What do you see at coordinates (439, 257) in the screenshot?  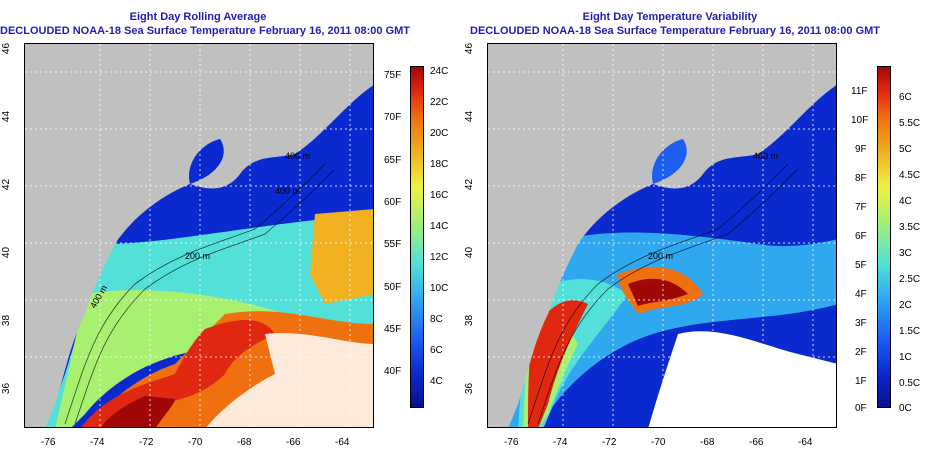 I see `left-cbar-c-12: 12C` at bounding box center [439, 257].